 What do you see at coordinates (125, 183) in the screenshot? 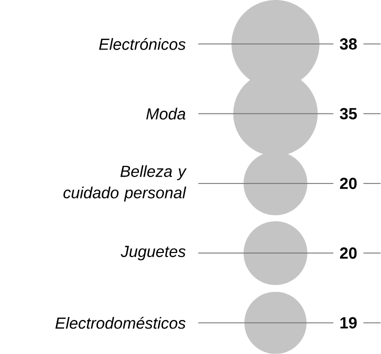
I see `category-label: Belleza y cuidado personal` at bounding box center [125, 183].